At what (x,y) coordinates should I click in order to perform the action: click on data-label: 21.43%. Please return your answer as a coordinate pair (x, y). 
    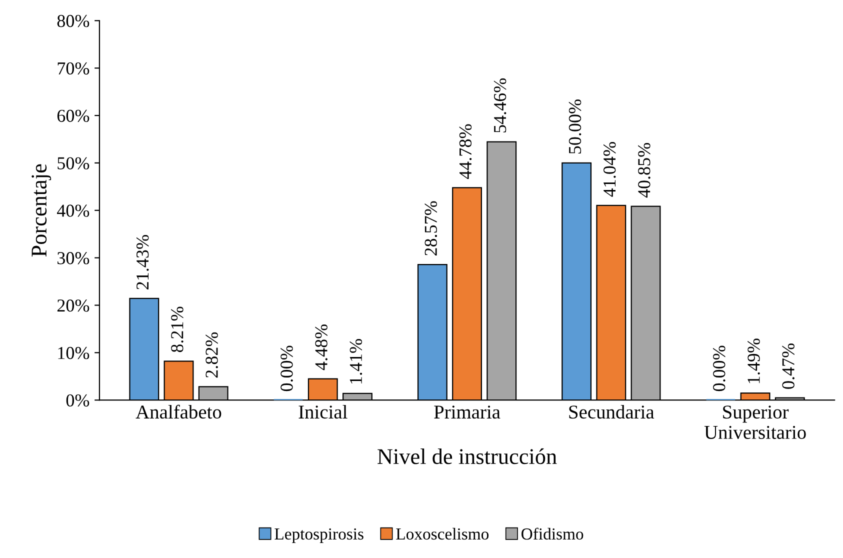
    Looking at the image, I should click on (142, 262).